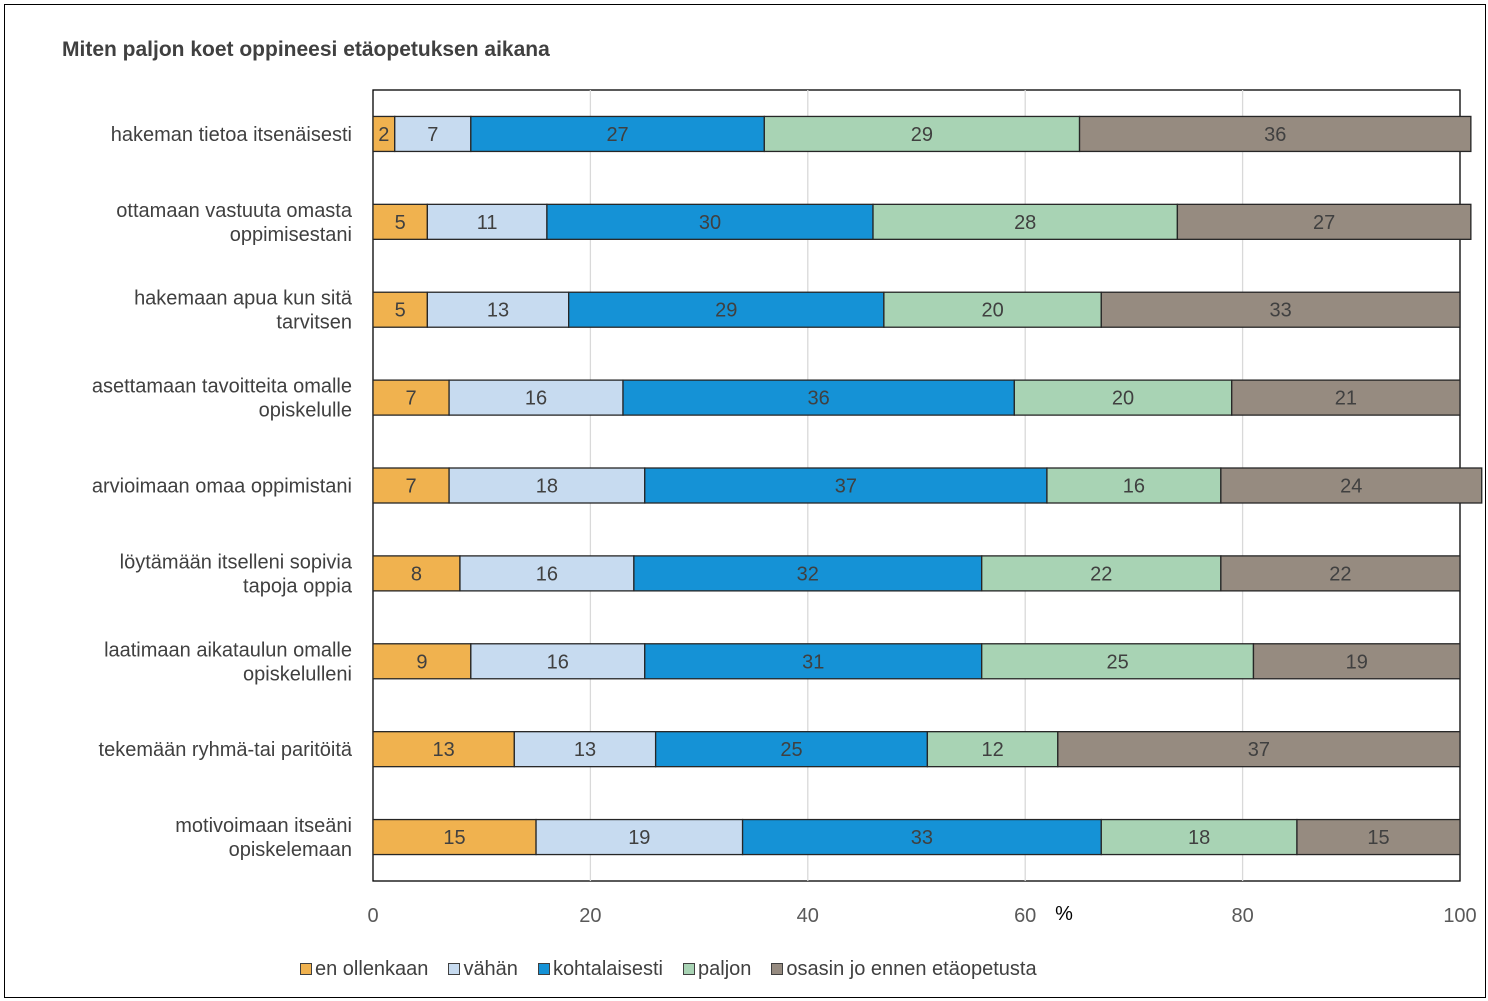 The height and width of the screenshot is (1001, 1488). What do you see at coordinates (305, 411) in the screenshot?
I see `category-label: opiskelulle` at bounding box center [305, 411].